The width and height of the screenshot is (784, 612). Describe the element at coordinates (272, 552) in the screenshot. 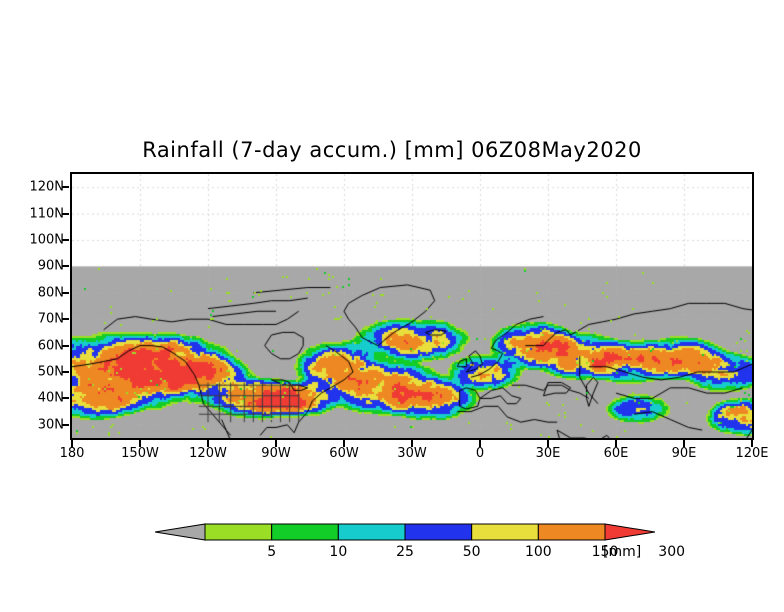

I see `colorbar-tick-label: 5` at that location.